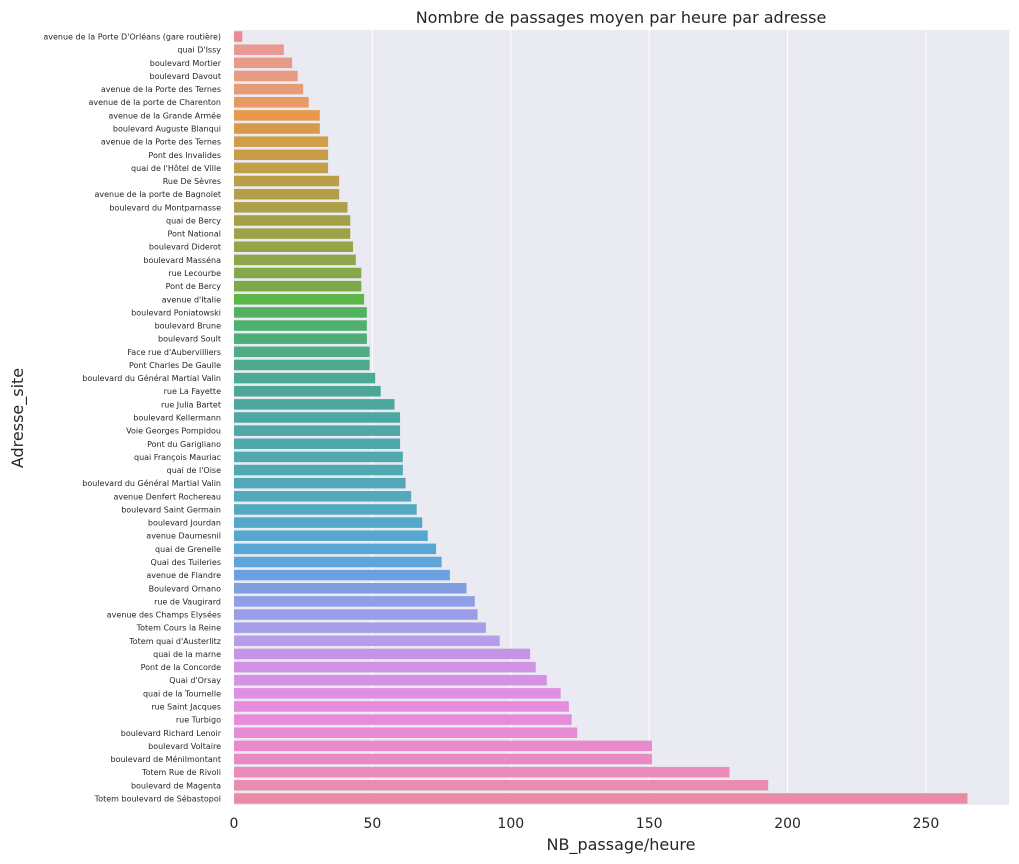 The height and width of the screenshot is (864, 1019). Describe the element at coordinates (178, 628) in the screenshot. I see `category-label: Totem Cours la Reine` at that location.